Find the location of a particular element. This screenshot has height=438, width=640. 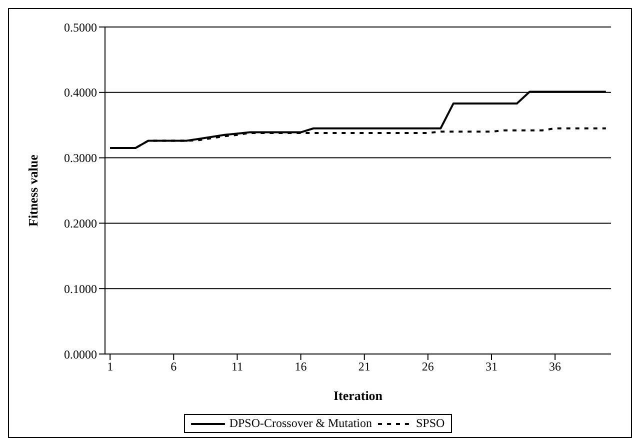

x-tick-label: 11 is located at coordinates (237, 367).